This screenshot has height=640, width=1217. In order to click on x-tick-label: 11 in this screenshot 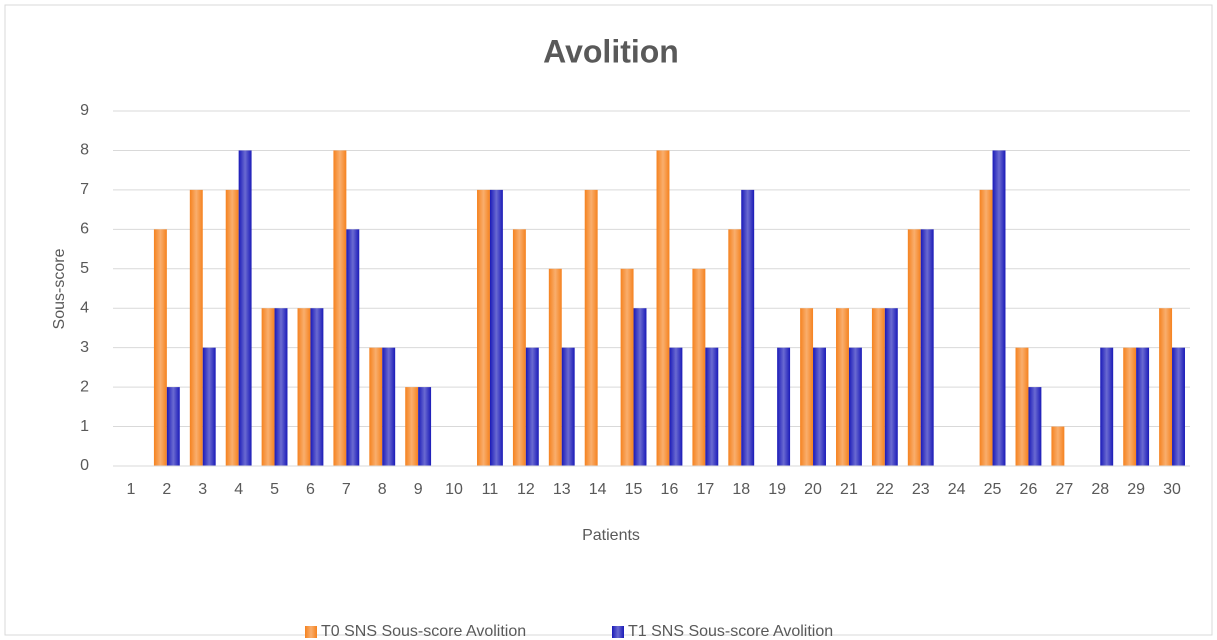, I will do `click(490, 489)`.